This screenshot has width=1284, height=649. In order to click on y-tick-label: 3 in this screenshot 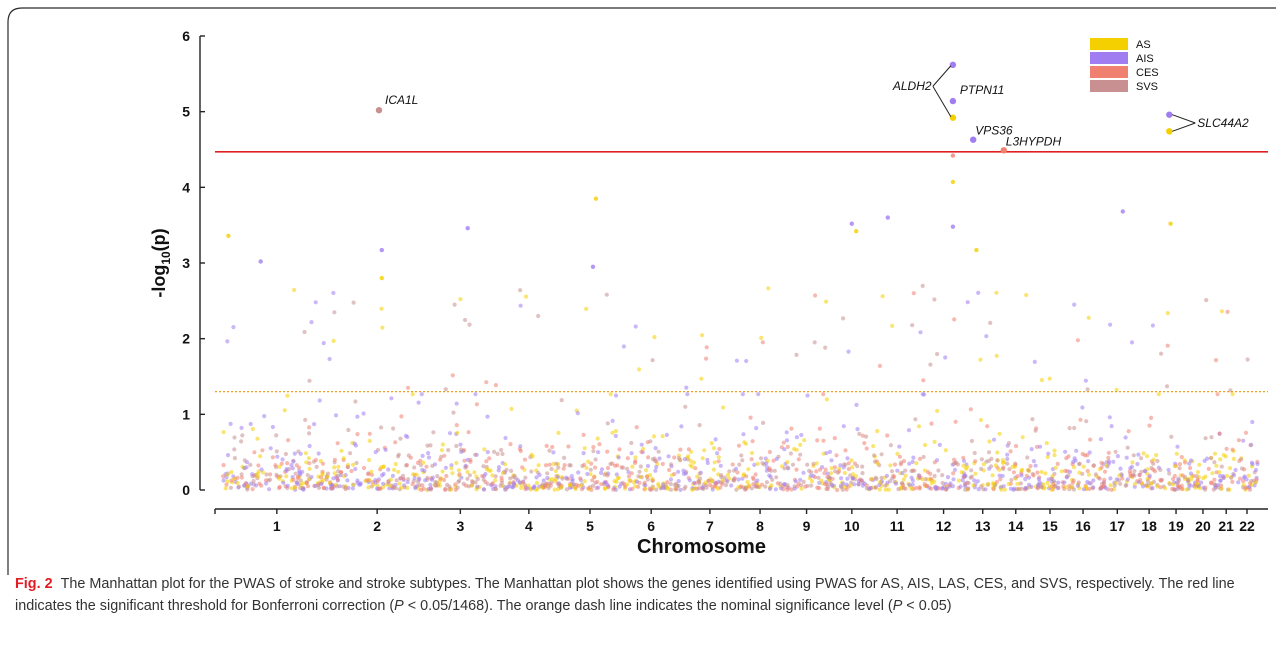, I will do `click(186, 263)`.